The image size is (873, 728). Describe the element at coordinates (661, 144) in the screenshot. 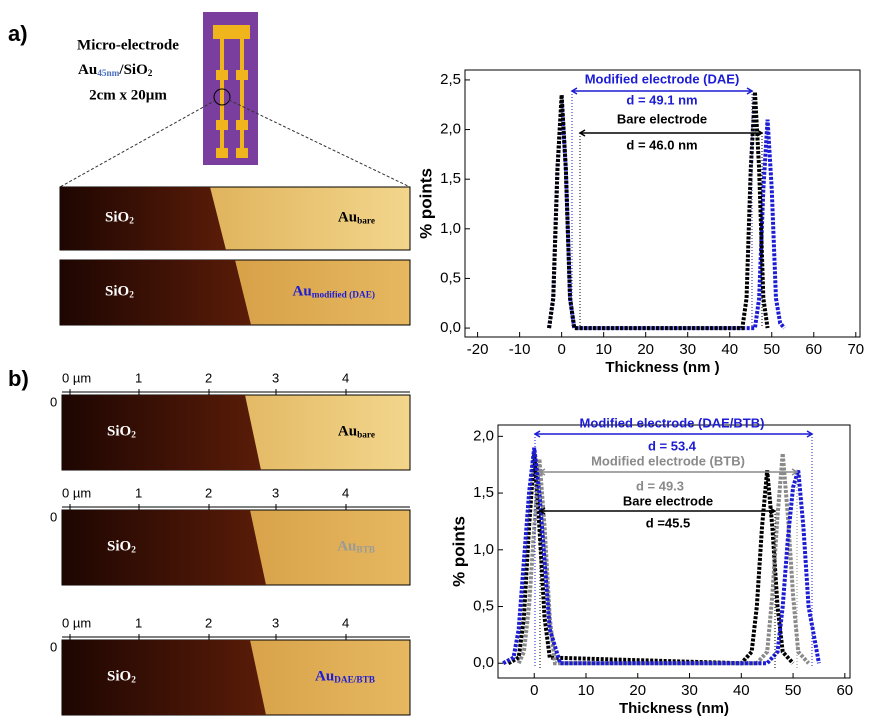

I see `annotation: d = 46.0 nm` at that location.